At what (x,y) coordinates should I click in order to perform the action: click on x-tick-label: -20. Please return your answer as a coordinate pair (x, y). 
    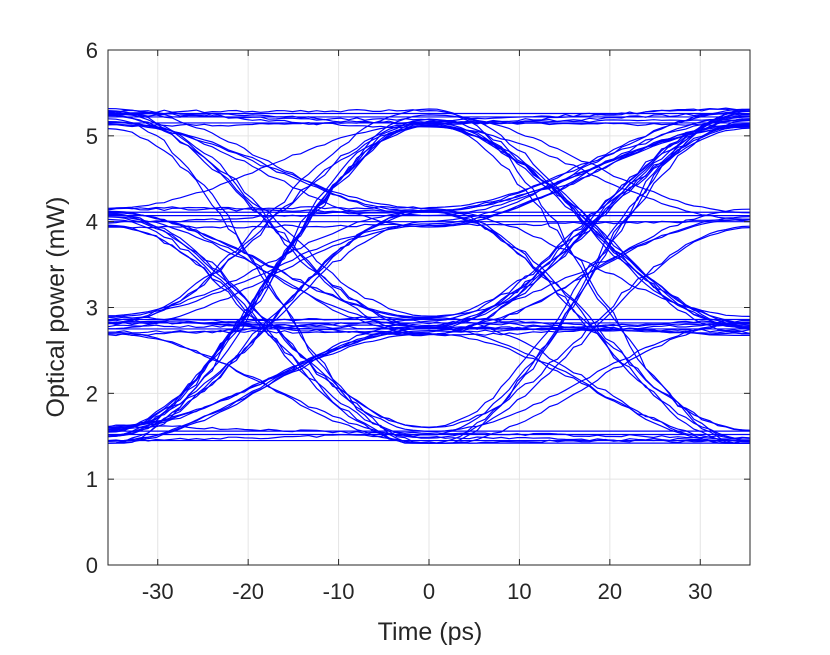
    Looking at the image, I should click on (248, 591).